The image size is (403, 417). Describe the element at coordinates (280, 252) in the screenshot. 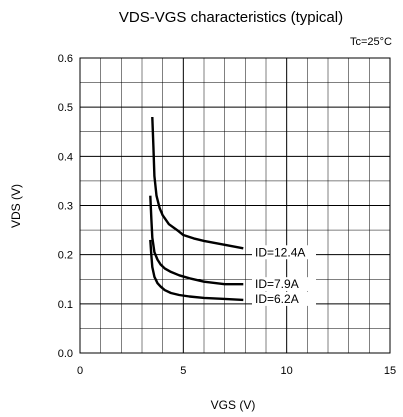

I see `series-label-1: ID=12.4A` at that location.